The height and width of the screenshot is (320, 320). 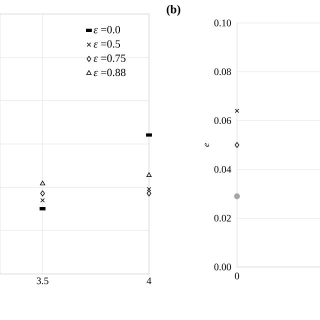 I want to click on x-tick-label: 4, so click(x=149, y=281).